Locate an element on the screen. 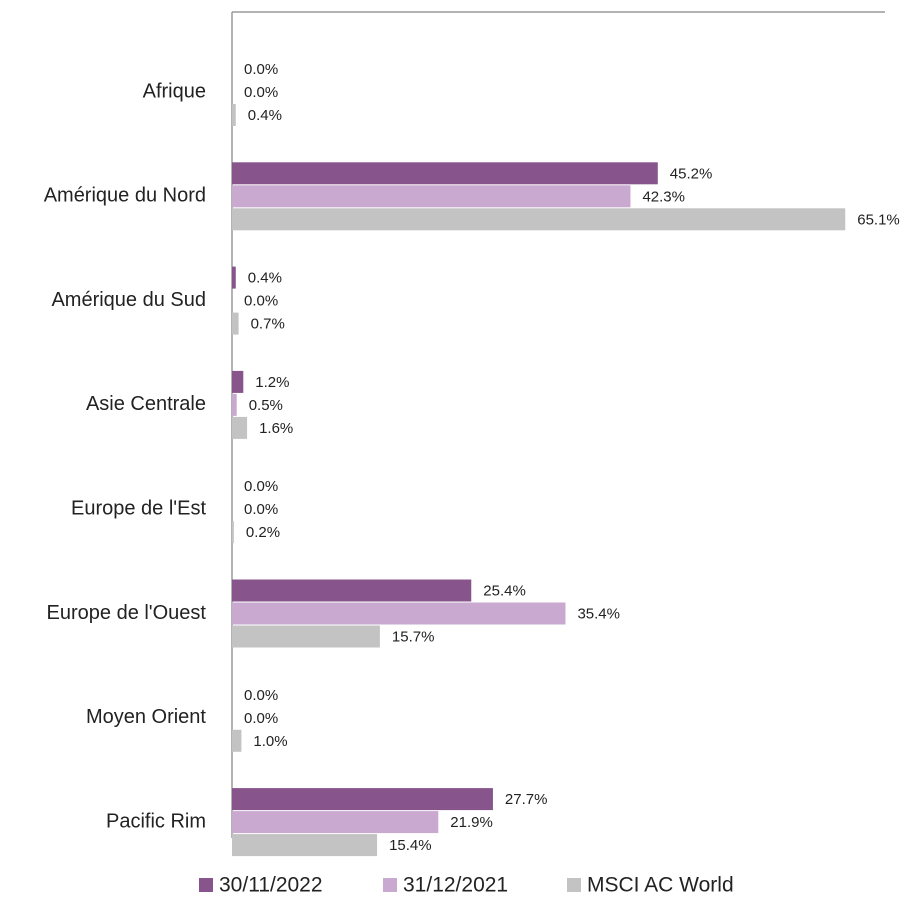 This screenshot has height=910, width=923. category-label-asie-centrale: Asie Centrale is located at coordinates (146, 404).